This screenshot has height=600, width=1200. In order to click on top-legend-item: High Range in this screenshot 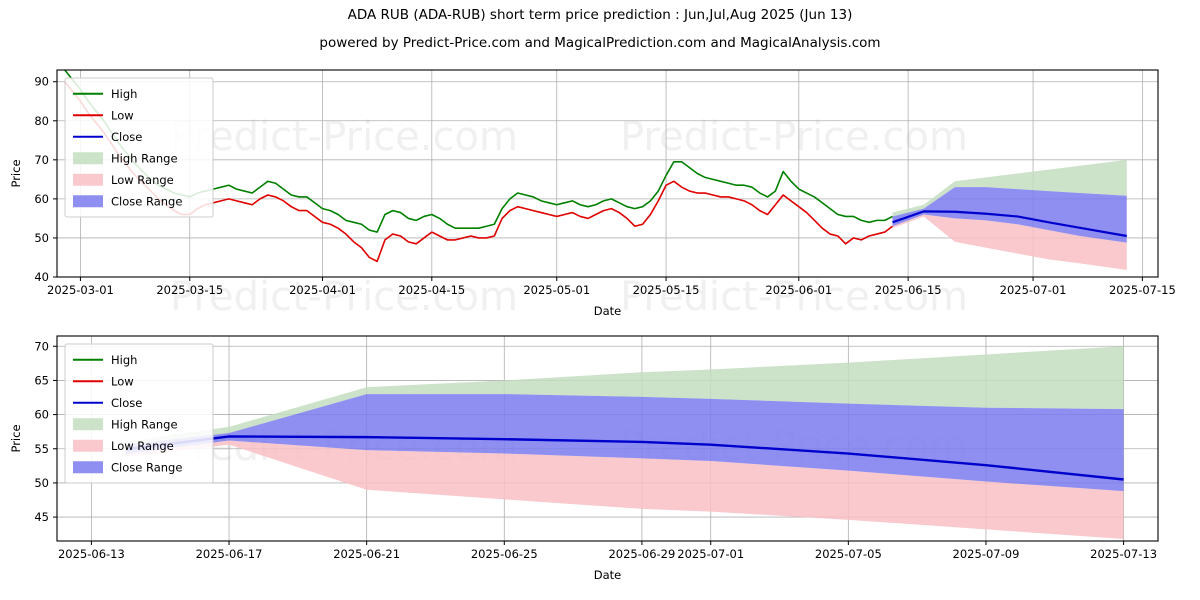, I will do `click(125, 158)`.